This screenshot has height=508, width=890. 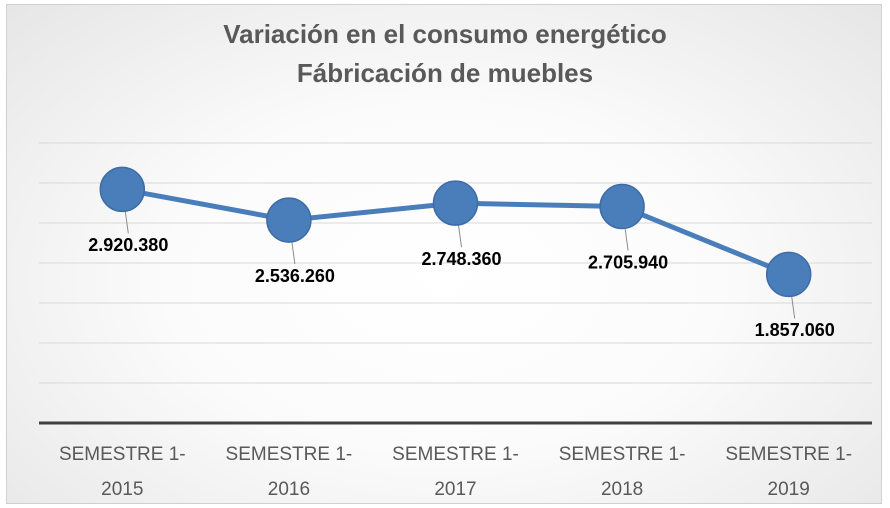 I want to click on data-label: 2.748.360, so click(x=461, y=259).